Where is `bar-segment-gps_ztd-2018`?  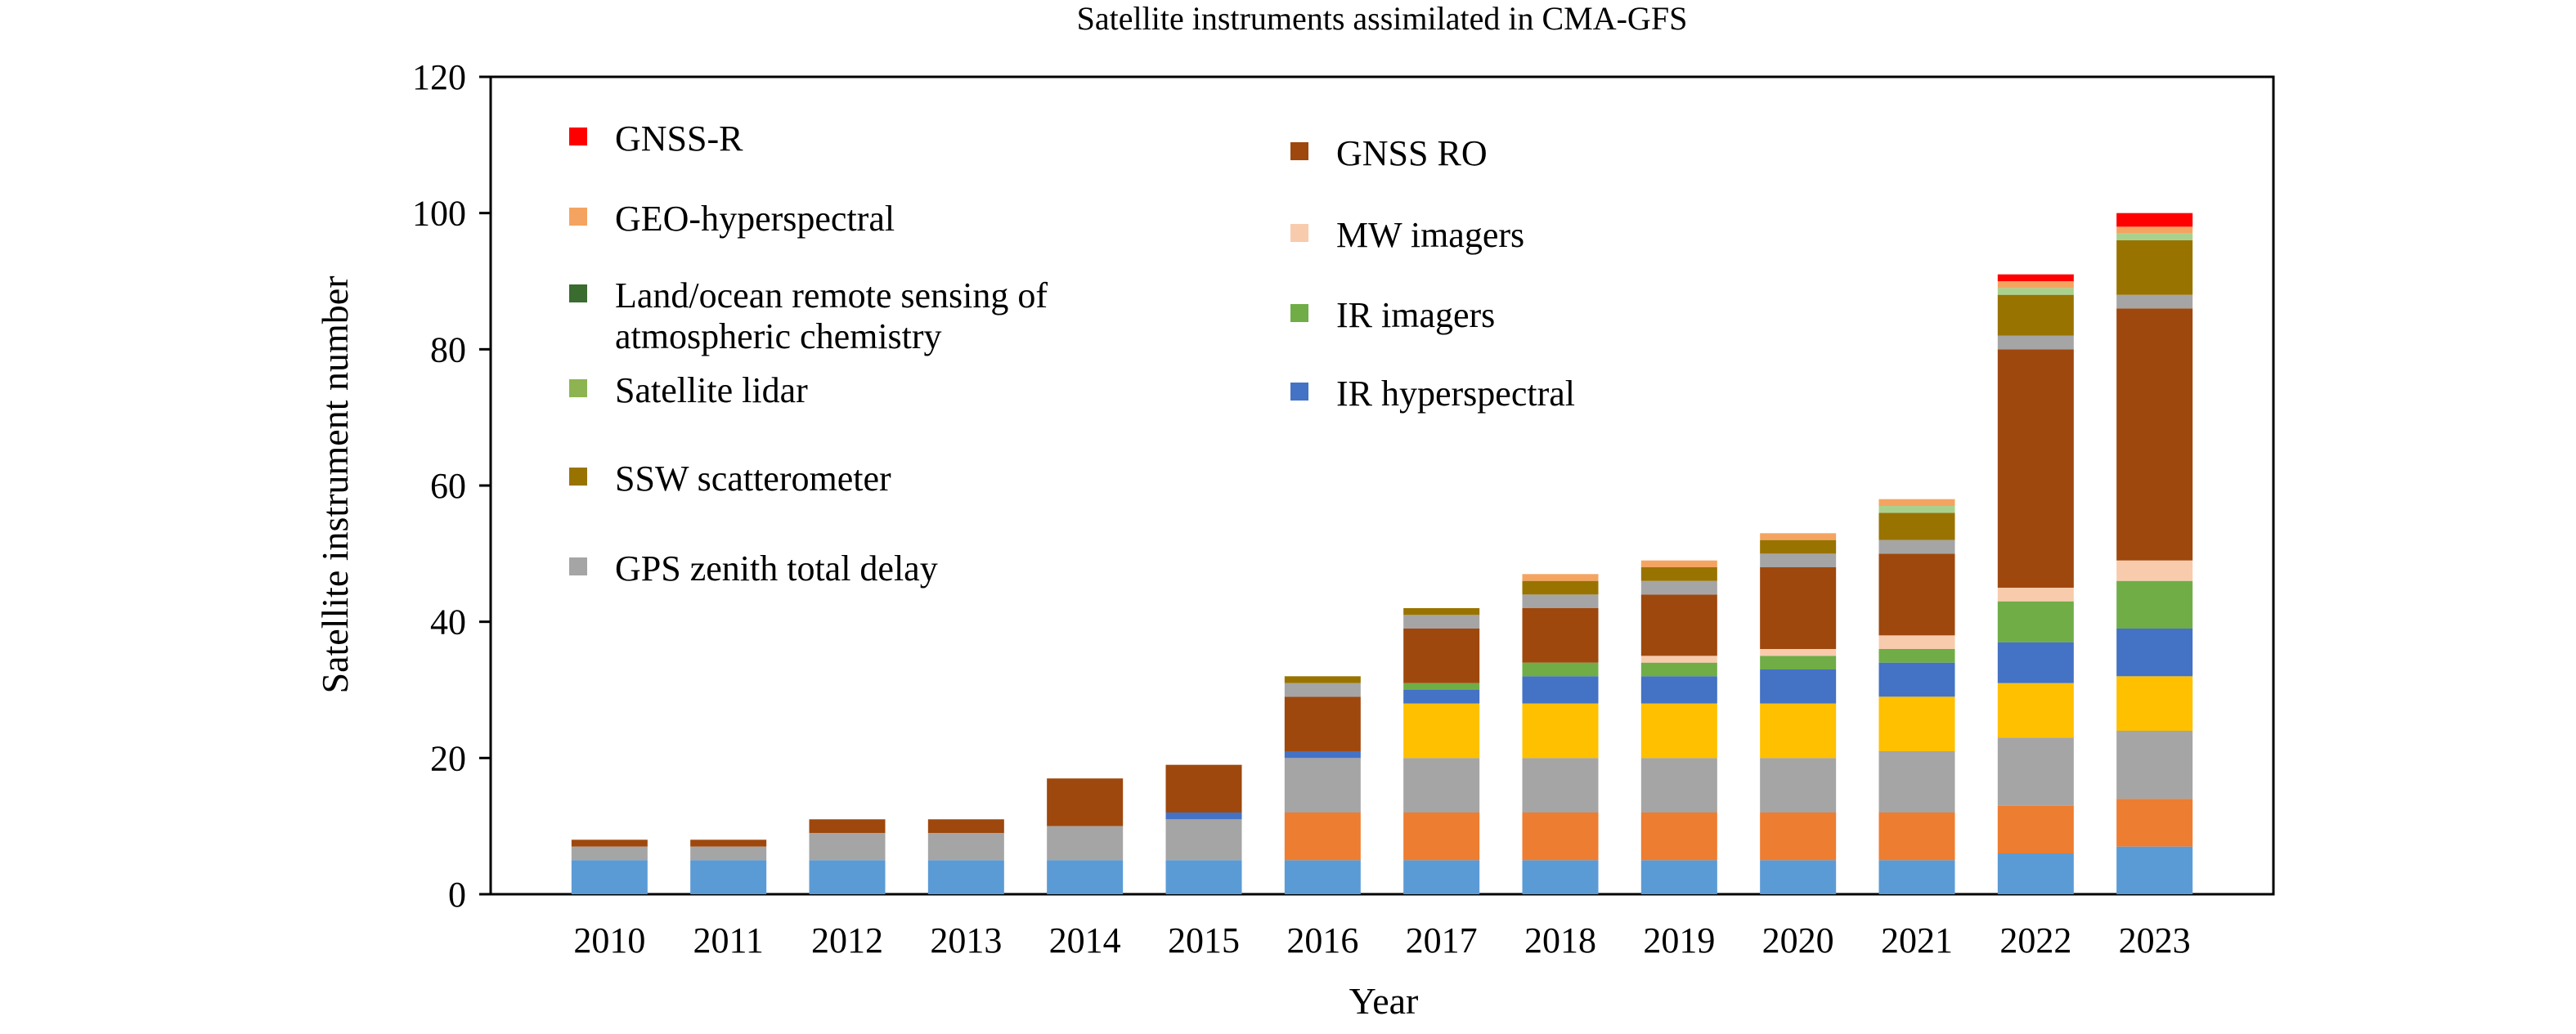
bar-segment-gps_ztd-2018 is located at coordinates (1561, 785).